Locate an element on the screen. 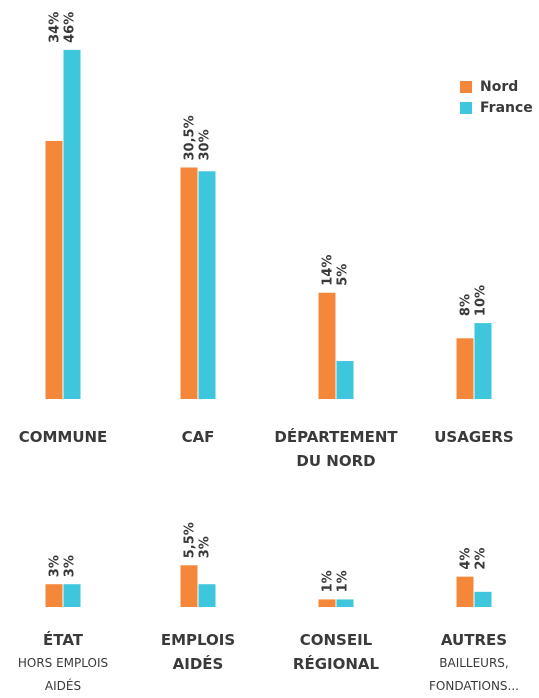 Image resolution: width=539 pixels, height=698 pixels. legend-label: France is located at coordinates (506, 108).